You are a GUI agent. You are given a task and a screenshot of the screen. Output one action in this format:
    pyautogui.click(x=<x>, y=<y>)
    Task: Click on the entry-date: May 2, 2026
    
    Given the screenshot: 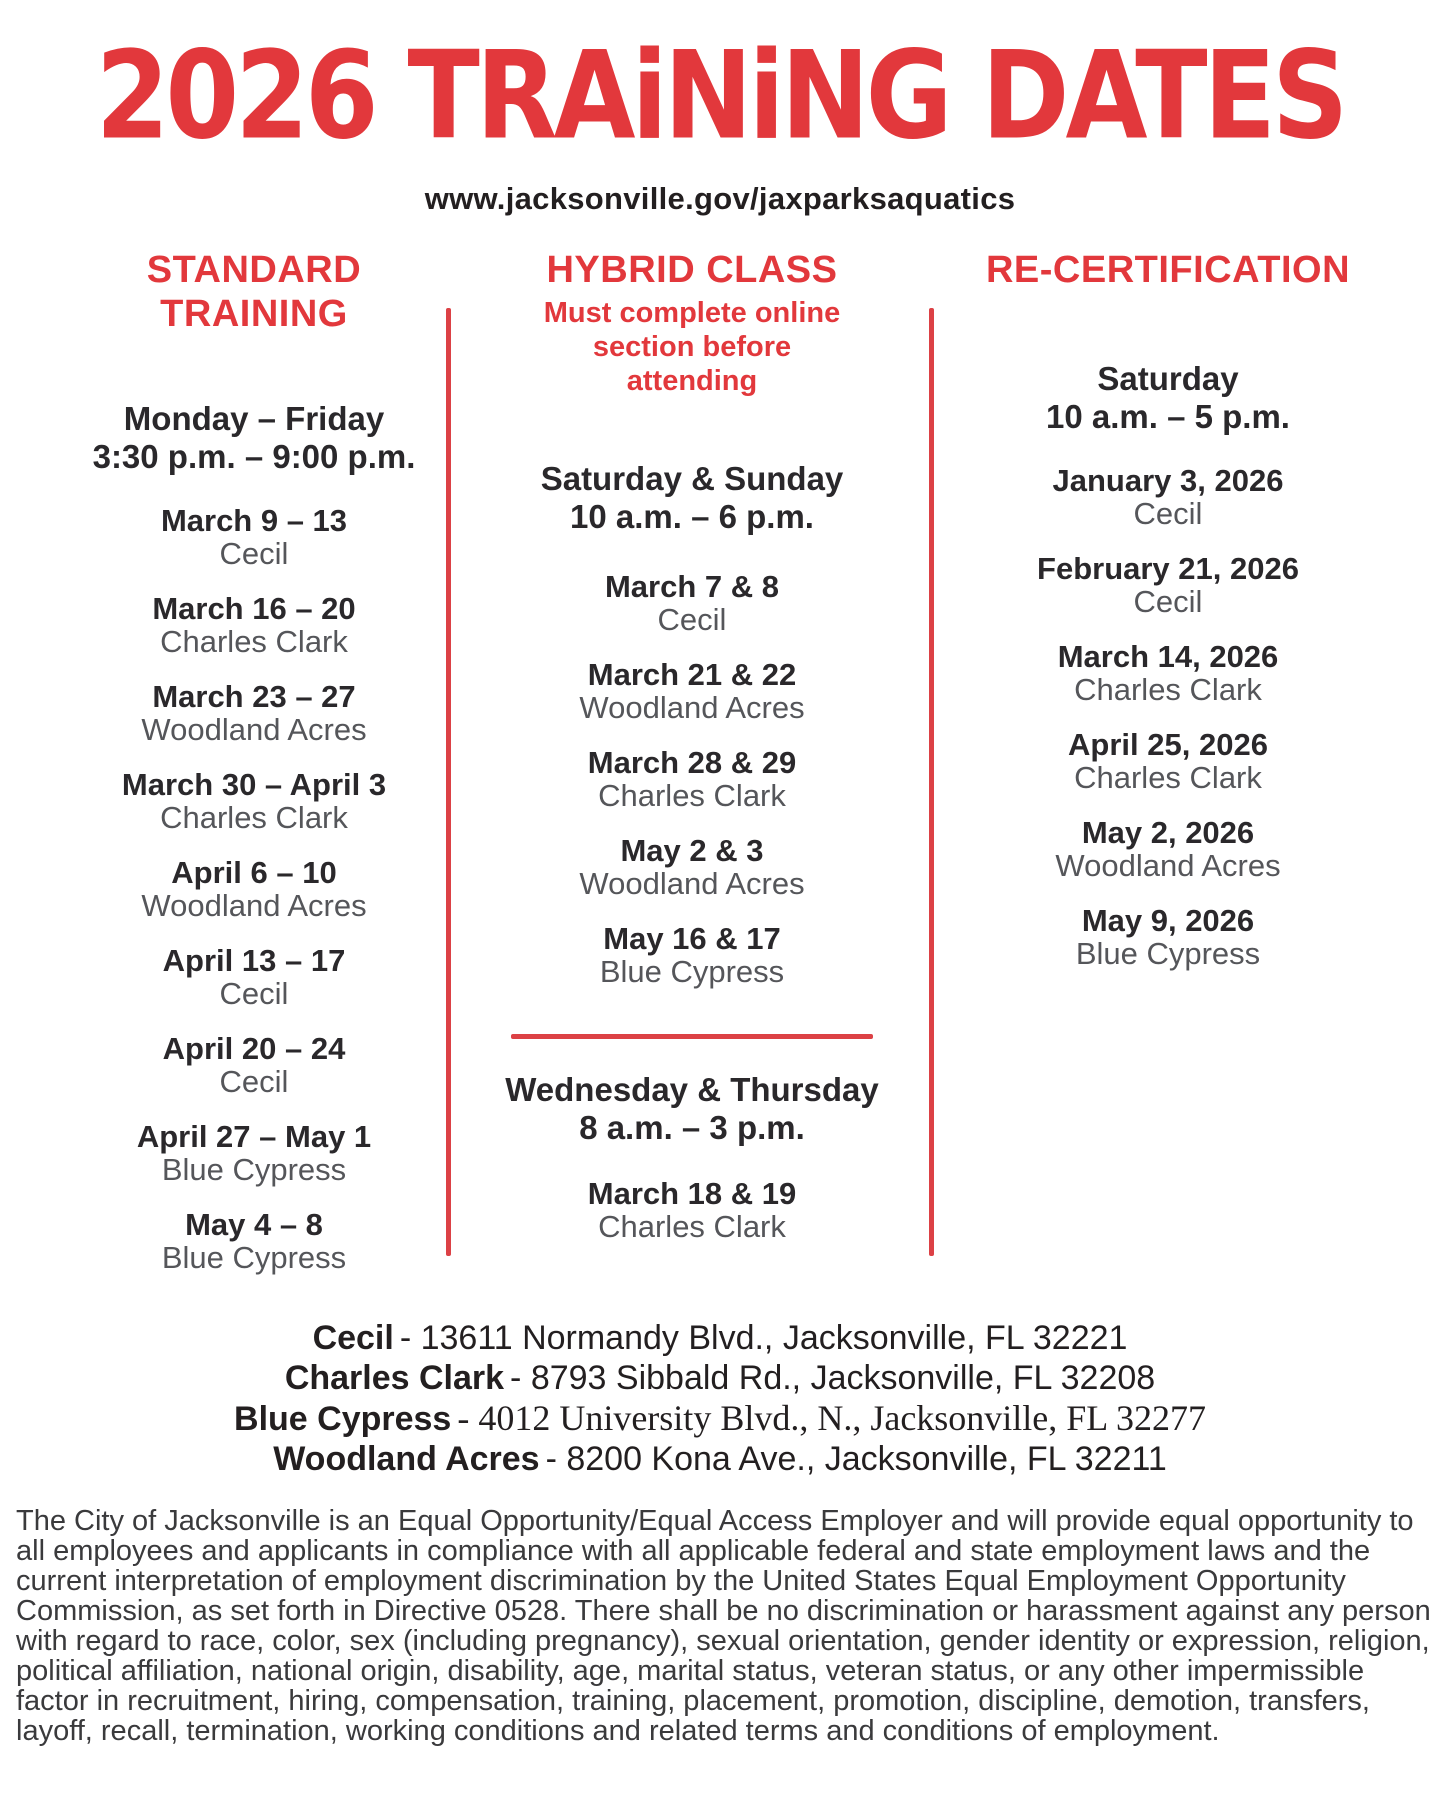 What is the action you would take?
    pyautogui.click(x=1168, y=832)
    